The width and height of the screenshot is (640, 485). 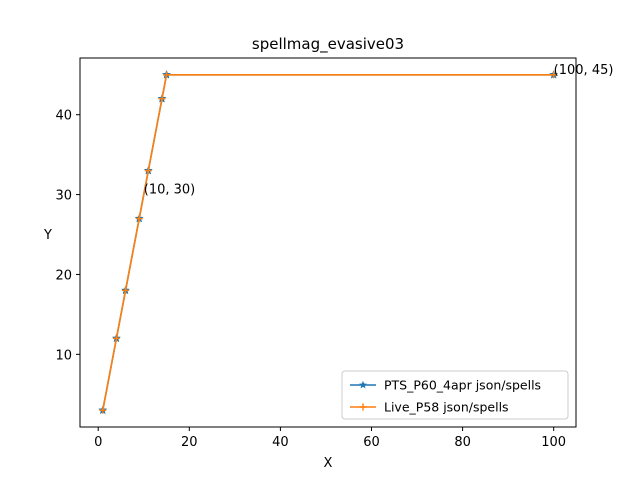 I want to click on legend-marker-plus, so click(x=363, y=407).